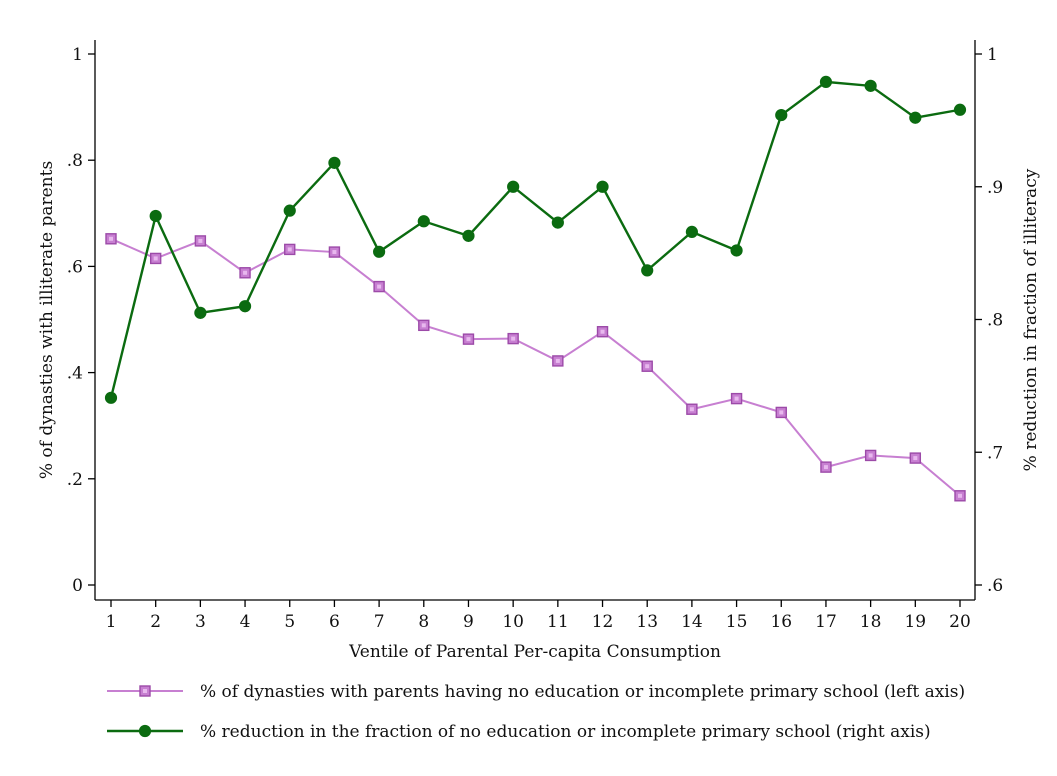  Describe the element at coordinates (75, 267) in the screenshot. I see `left-y-tick-label: .6` at that location.